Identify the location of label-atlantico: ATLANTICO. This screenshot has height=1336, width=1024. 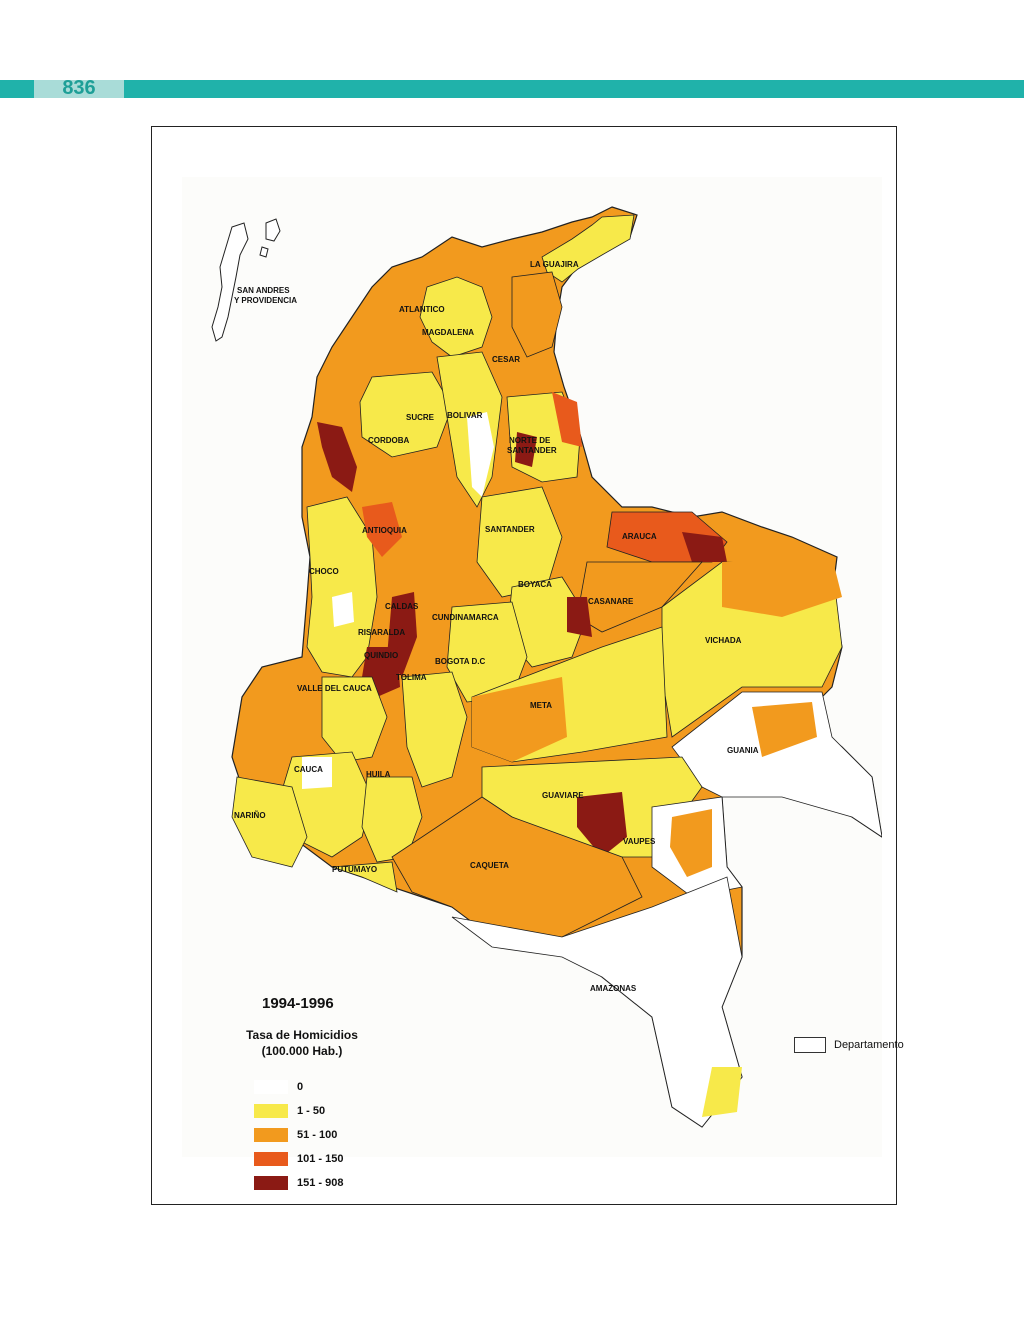
(422, 309).